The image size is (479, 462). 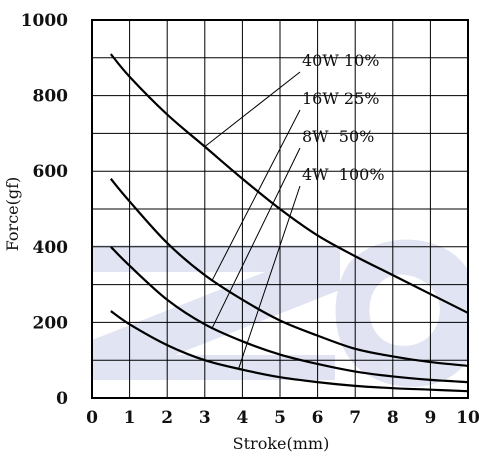 I want to click on x-axis-title: Stroke(mm), so click(x=281, y=443).